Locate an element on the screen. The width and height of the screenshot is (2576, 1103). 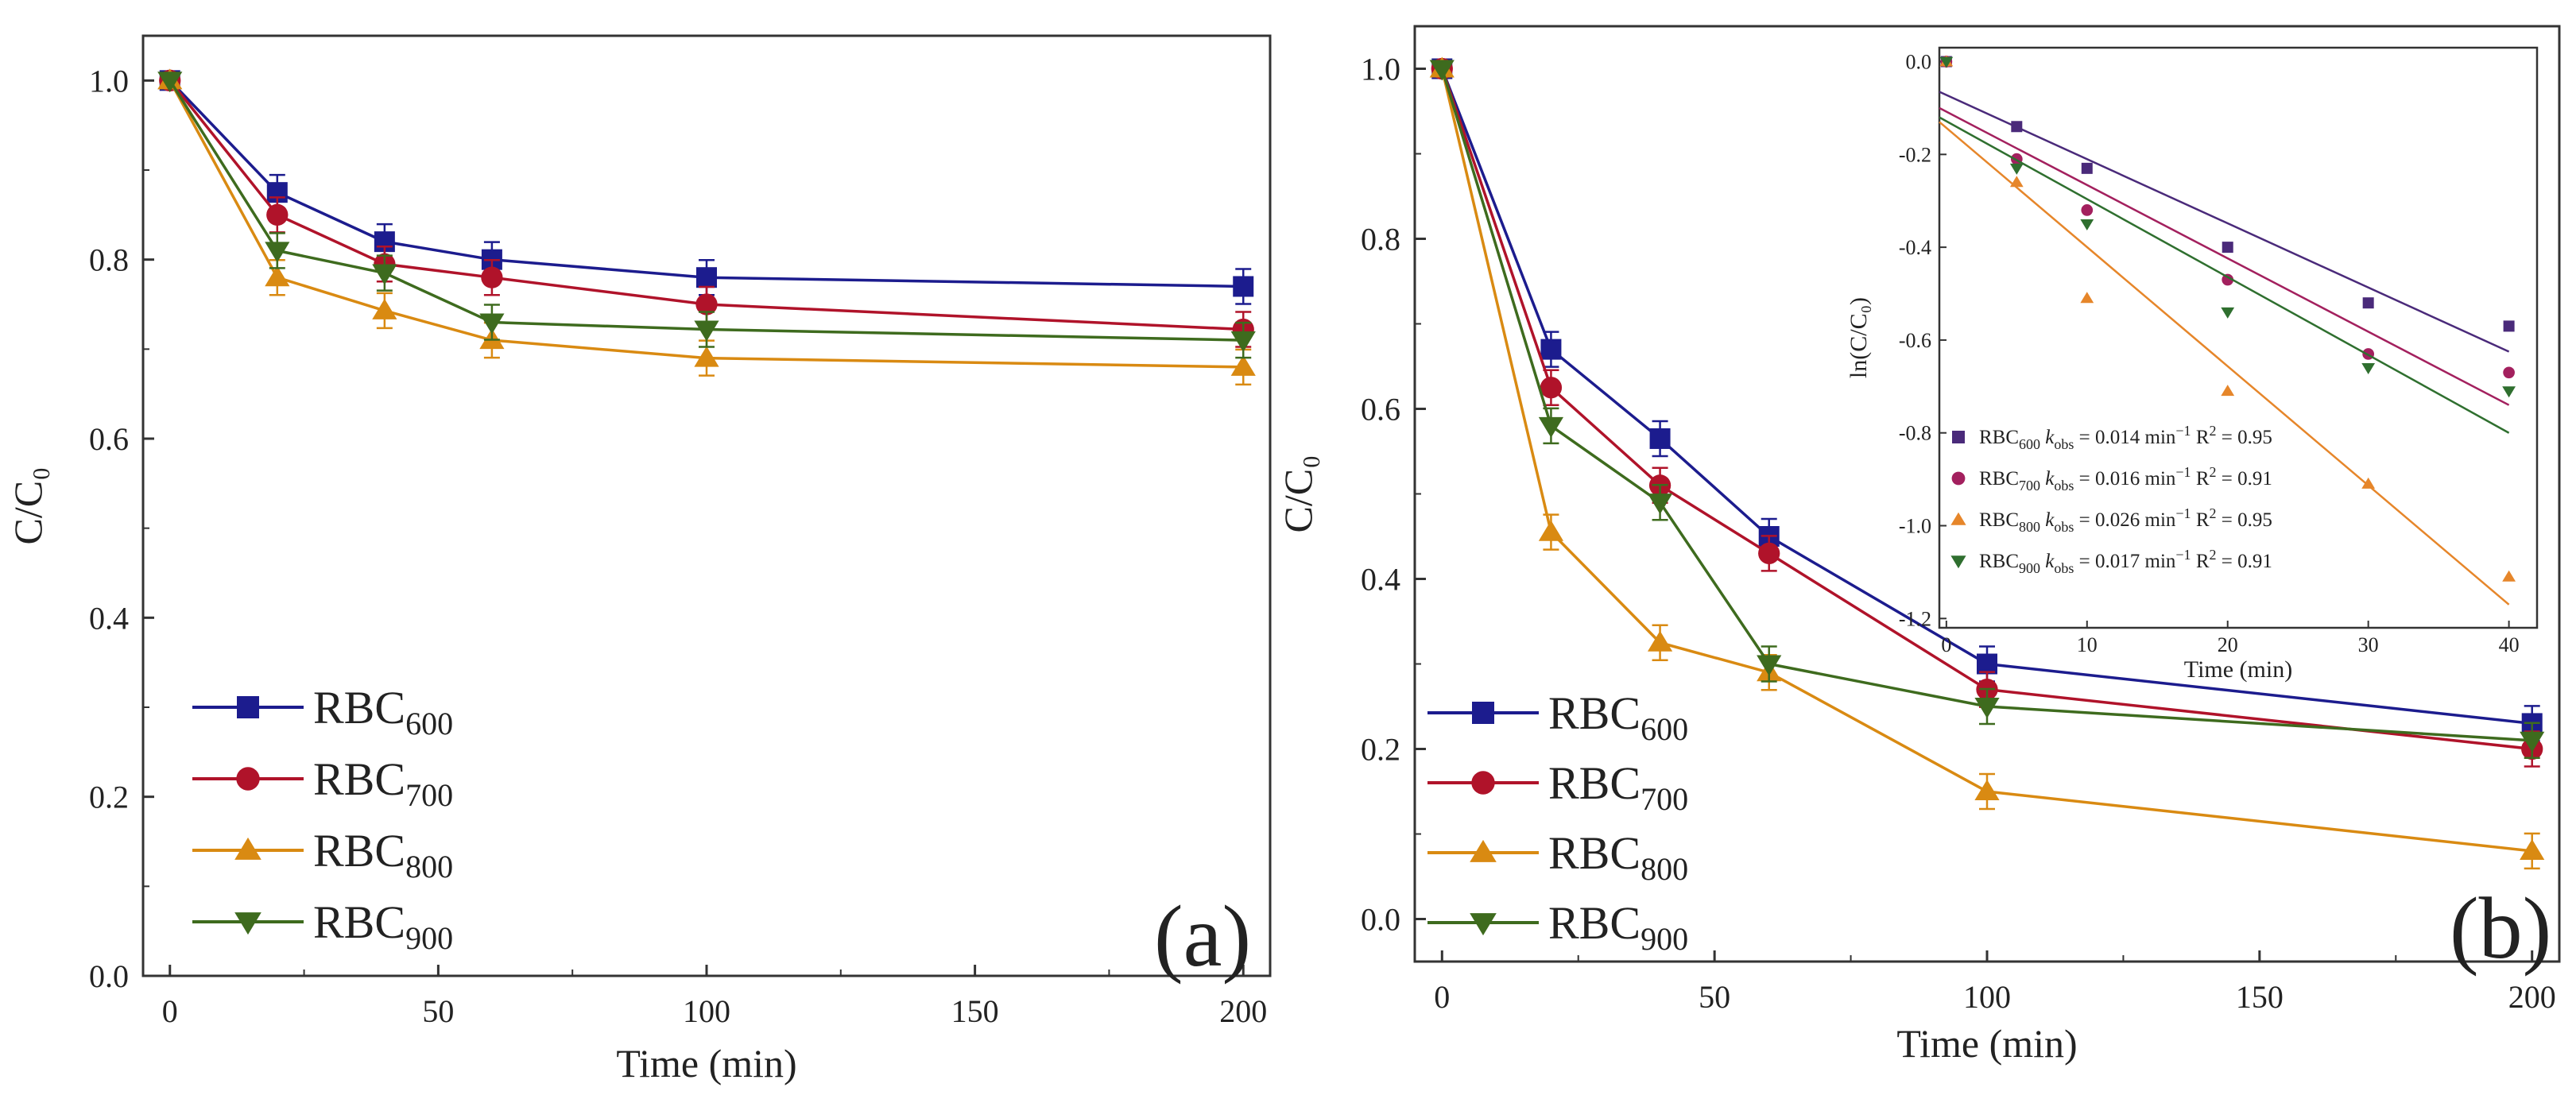
inset-legend-label-RBC800: RBC800 kobs = 0.026 min−1 R2 = 0.95 is located at coordinates (2125, 520).